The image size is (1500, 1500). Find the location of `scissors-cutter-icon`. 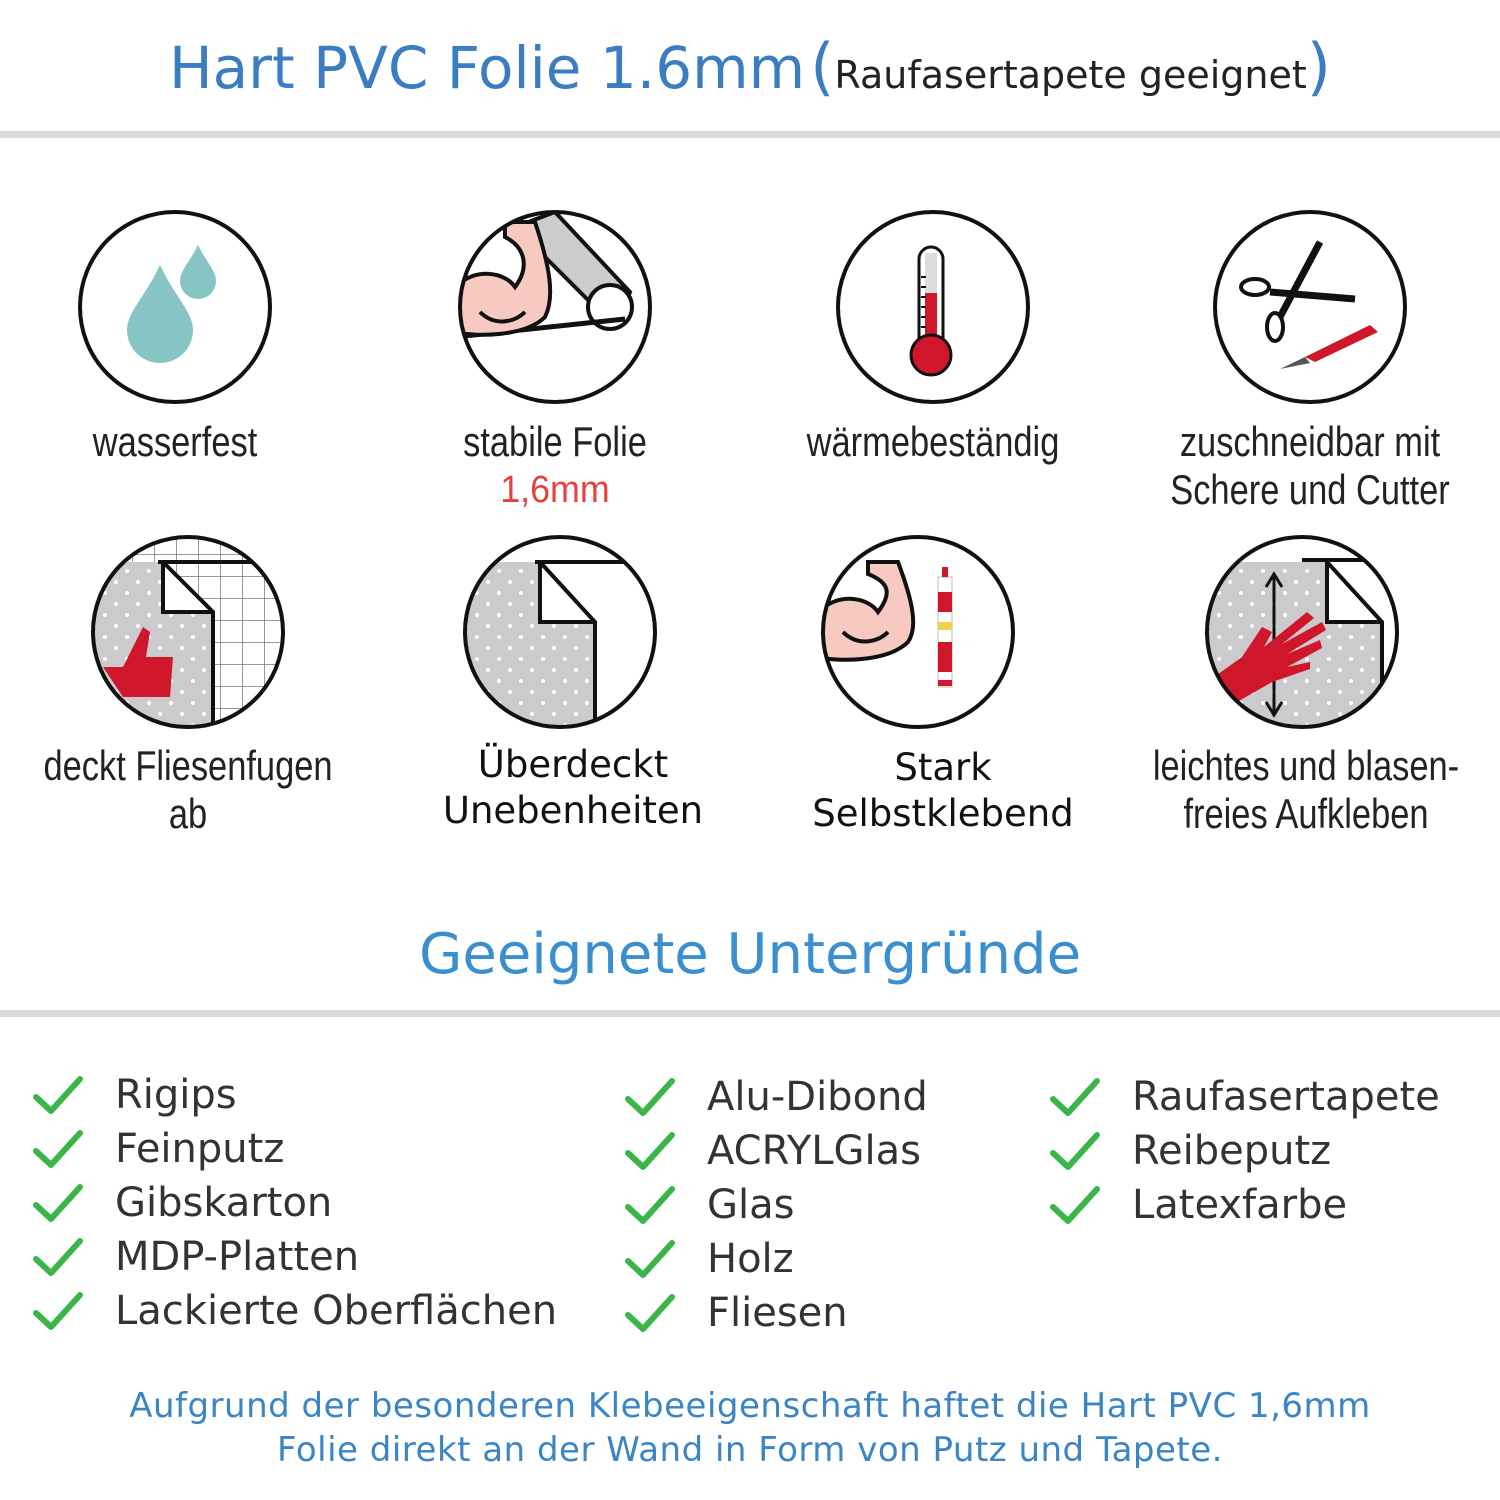

scissors-cutter-icon is located at coordinates (1310, 307).